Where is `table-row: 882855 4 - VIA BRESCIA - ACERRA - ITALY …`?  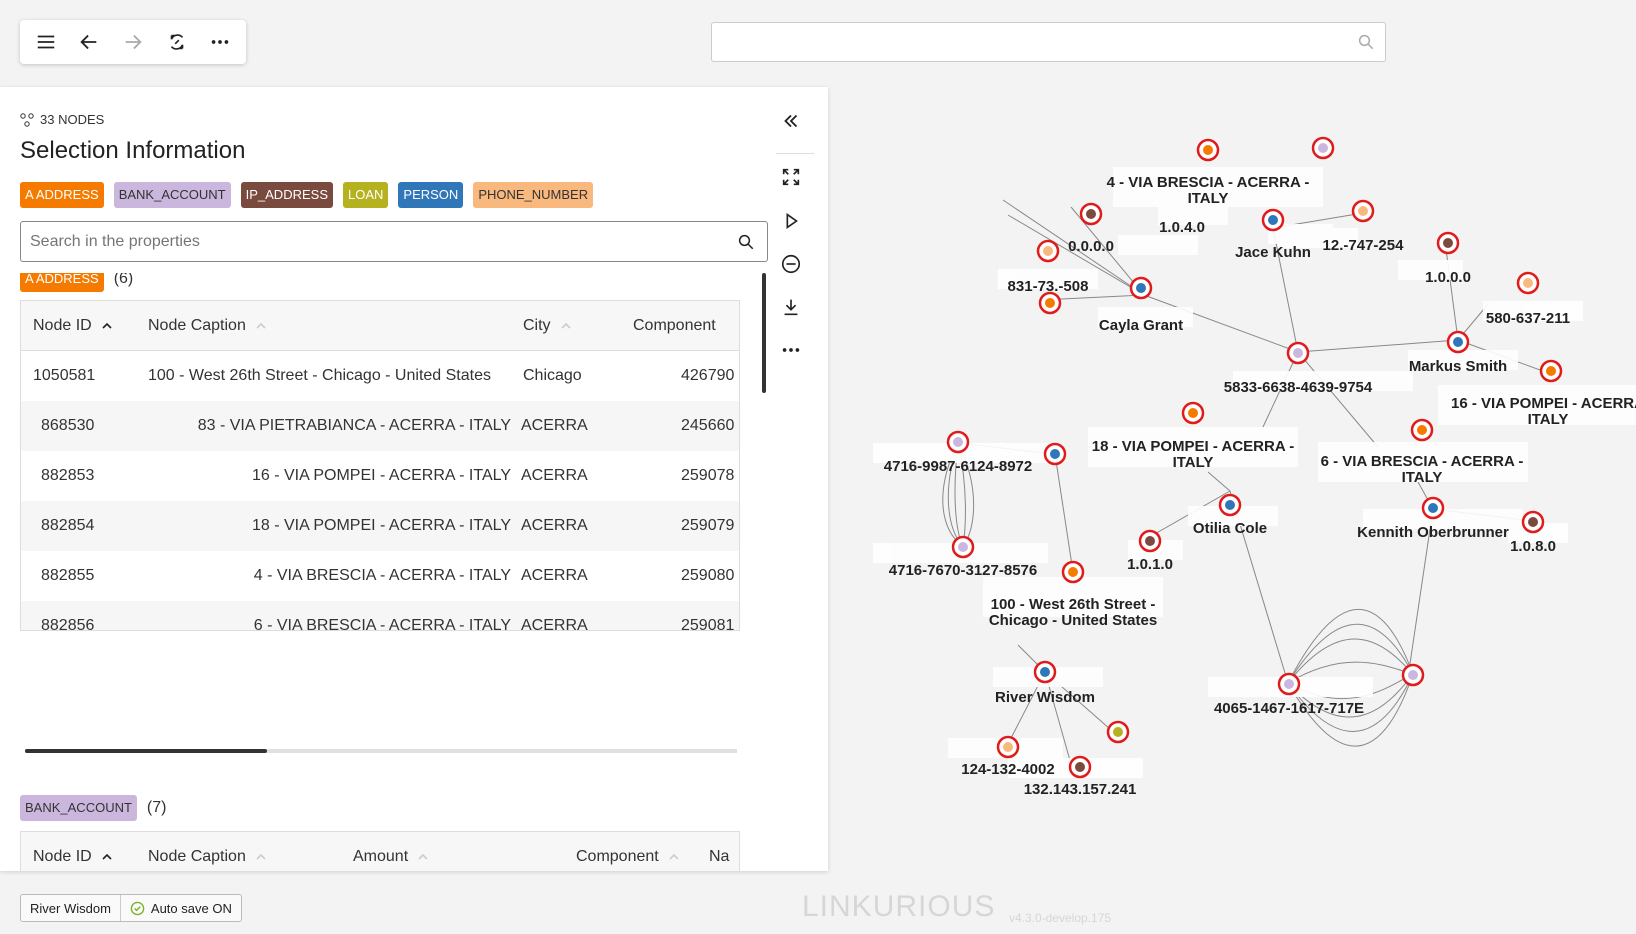 table-row: 882855 4 - VIA BRESCIA - ACERRA - ITALY … is located at coordinates (380, 576).